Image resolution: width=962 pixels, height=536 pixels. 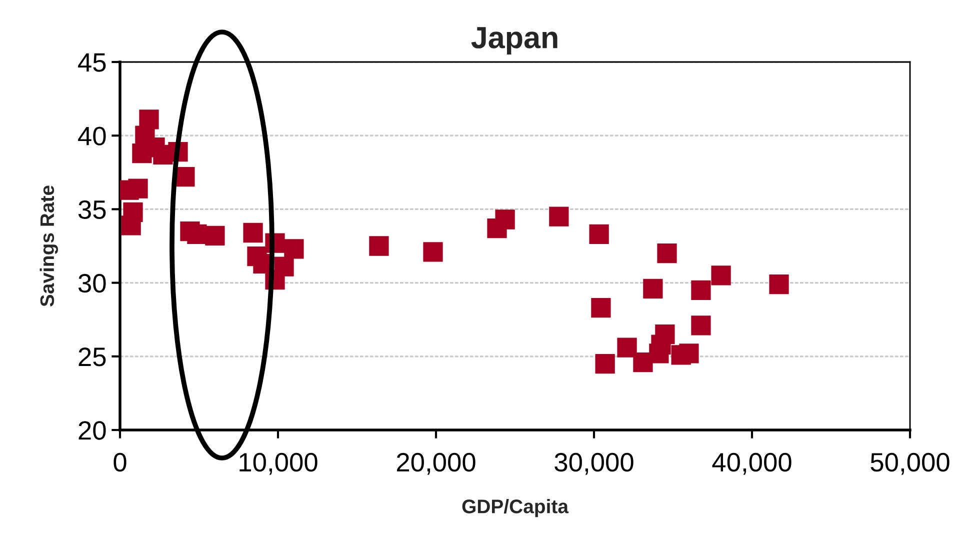 What do you see at coordinates (92, 210) in the screenshot?
I see `y-tick-label: 35` at bounding box center [92, 210].